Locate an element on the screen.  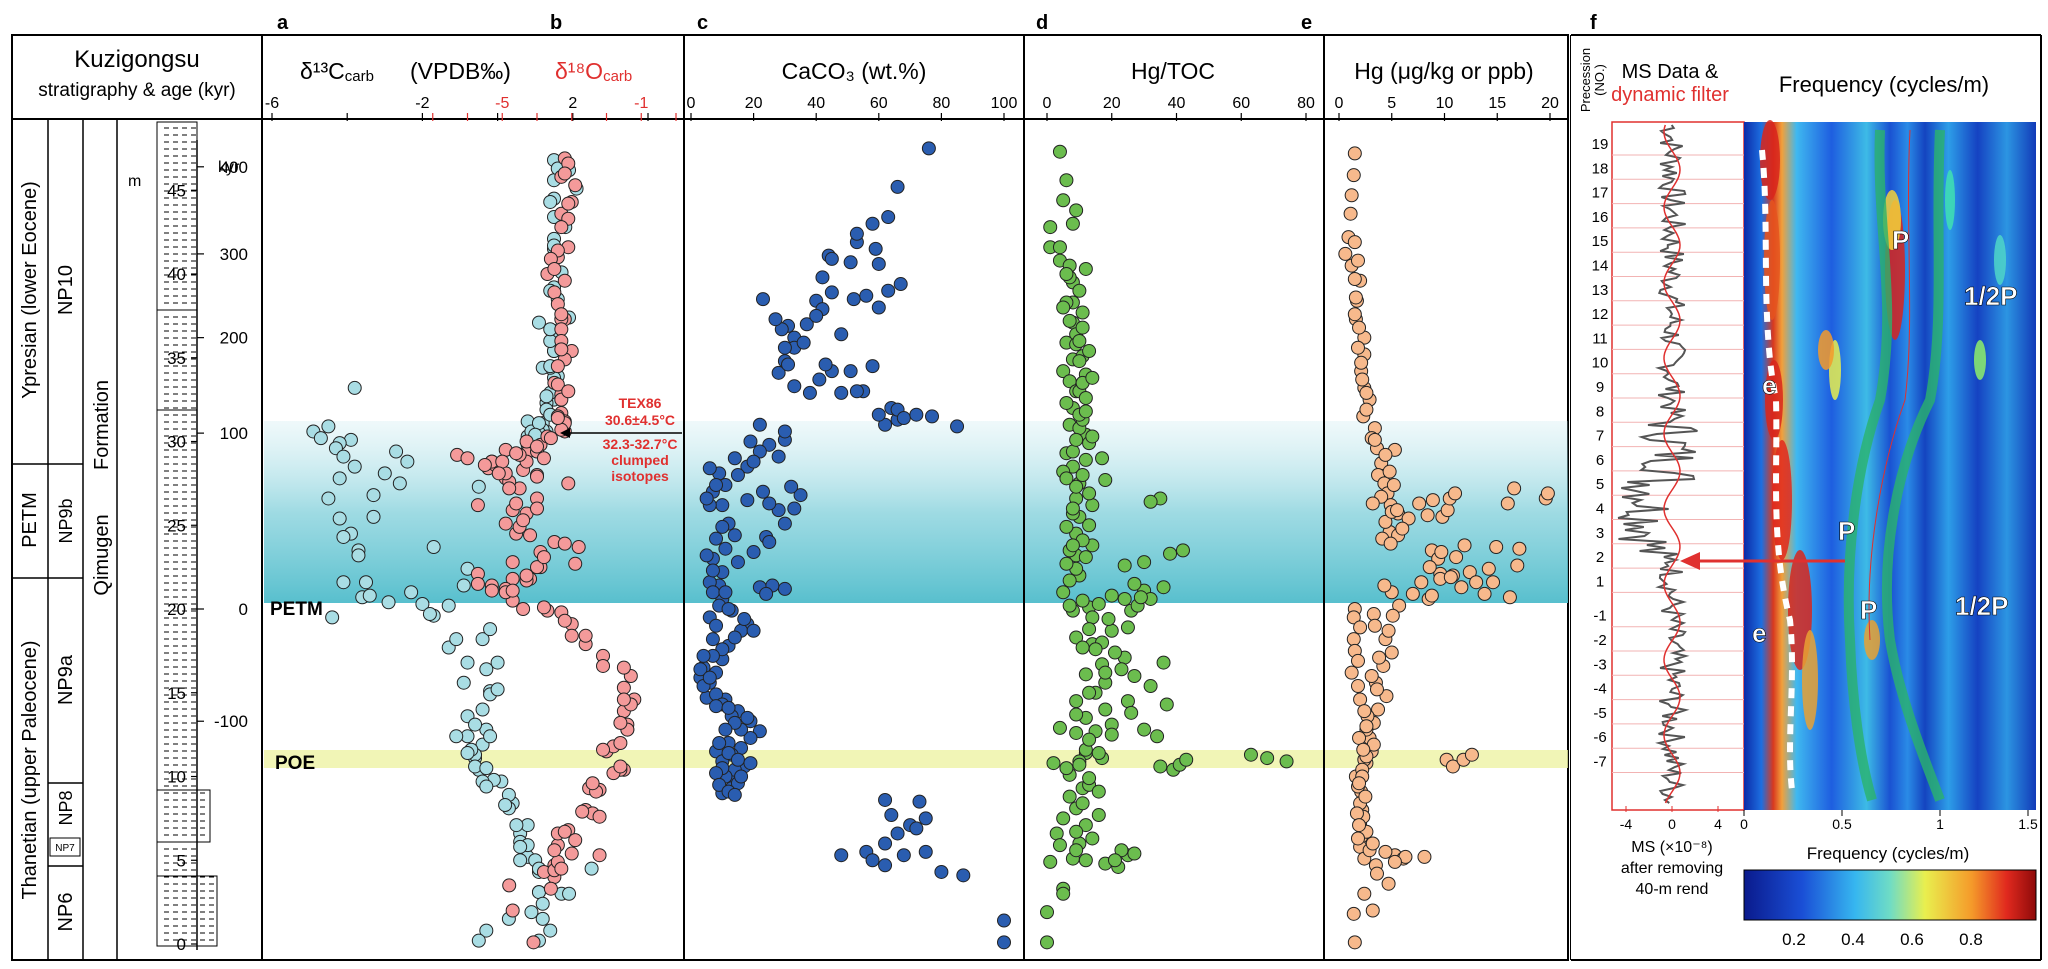
x-tick-label-d: 0 is located at coordinates (1047, 103).